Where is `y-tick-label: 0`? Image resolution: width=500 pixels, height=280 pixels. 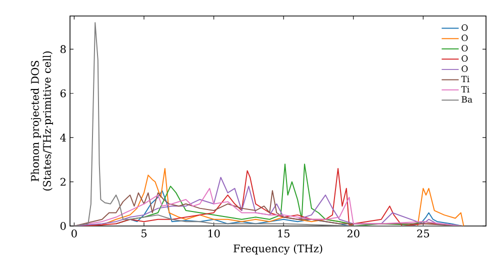 y-tick-label: 0 is located at coordinates (63, 226).